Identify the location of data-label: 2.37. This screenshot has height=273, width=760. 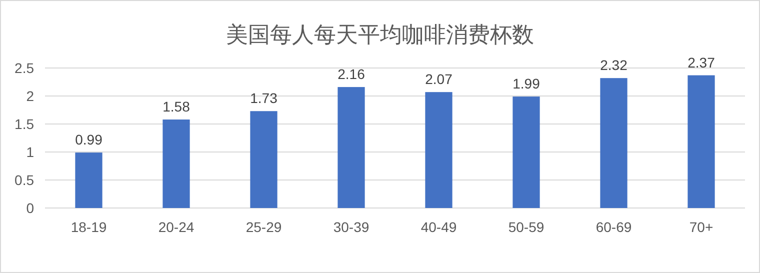
(702, 62).